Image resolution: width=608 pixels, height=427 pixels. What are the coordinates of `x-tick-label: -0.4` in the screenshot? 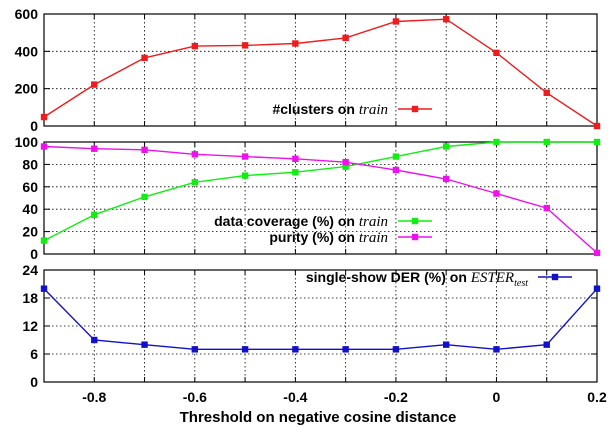 It's located at (295, 397).